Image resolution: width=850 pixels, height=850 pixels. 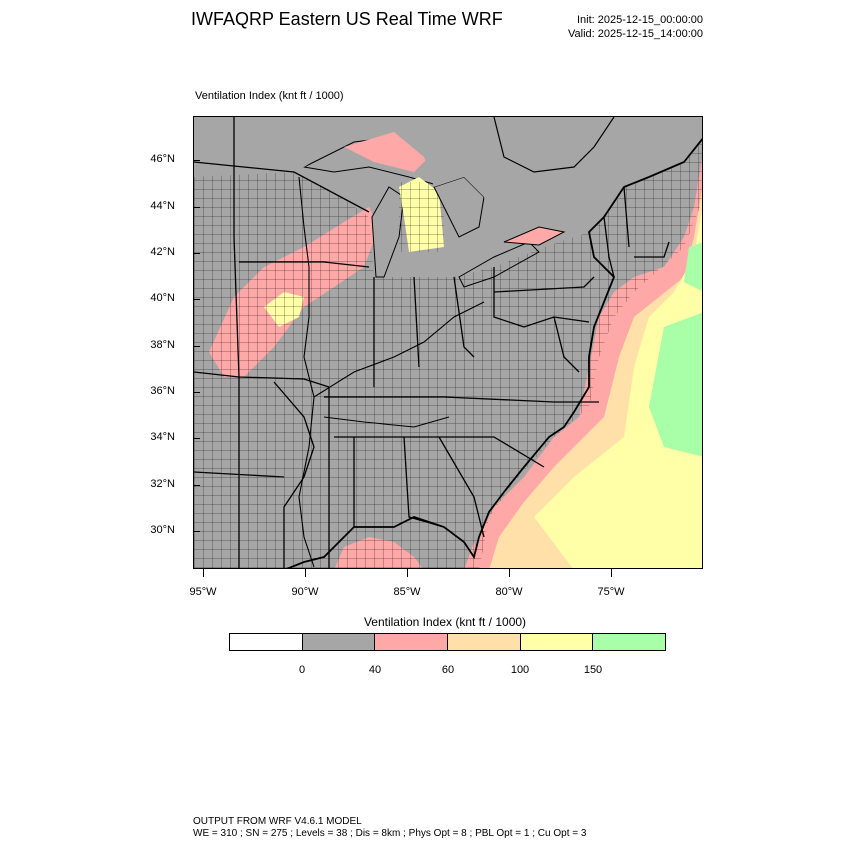 What do you see at coordinates (162, 206) in the screenshot?
I see `lat-label-44: 44°N` at bounding box center [162, 206].